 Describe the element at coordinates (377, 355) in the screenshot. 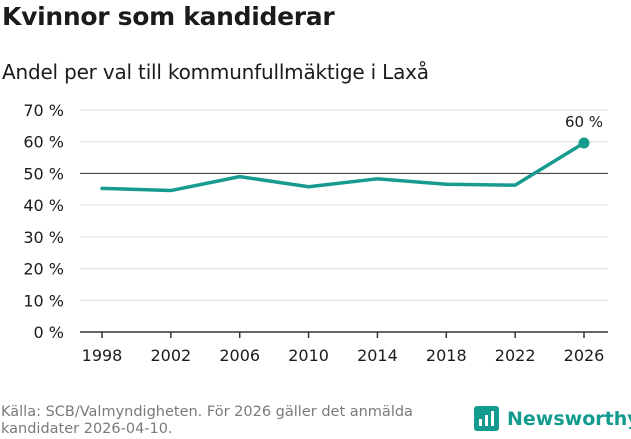

I see `x-tick-label: 2014` at that location.